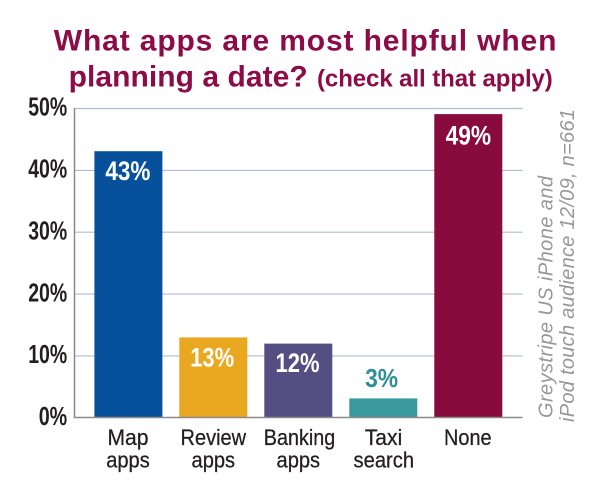 This screenshot has width=610, height=497. I want to click on svg-text: Map, so click(128, 437).